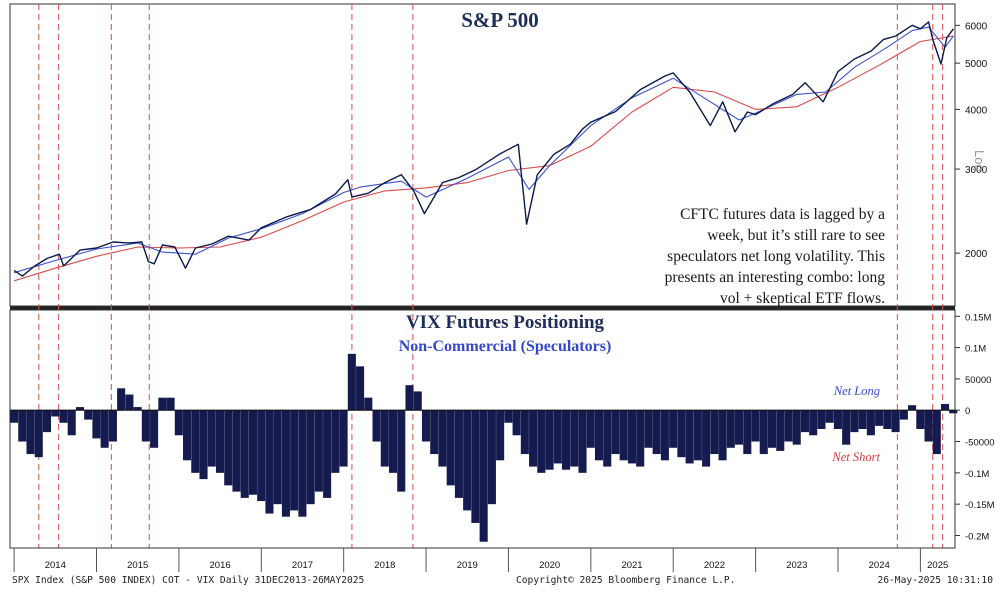  Describe the element at coordinates (856, 457) in the screenshot. I see `net-short-label: Net Short` at that location.